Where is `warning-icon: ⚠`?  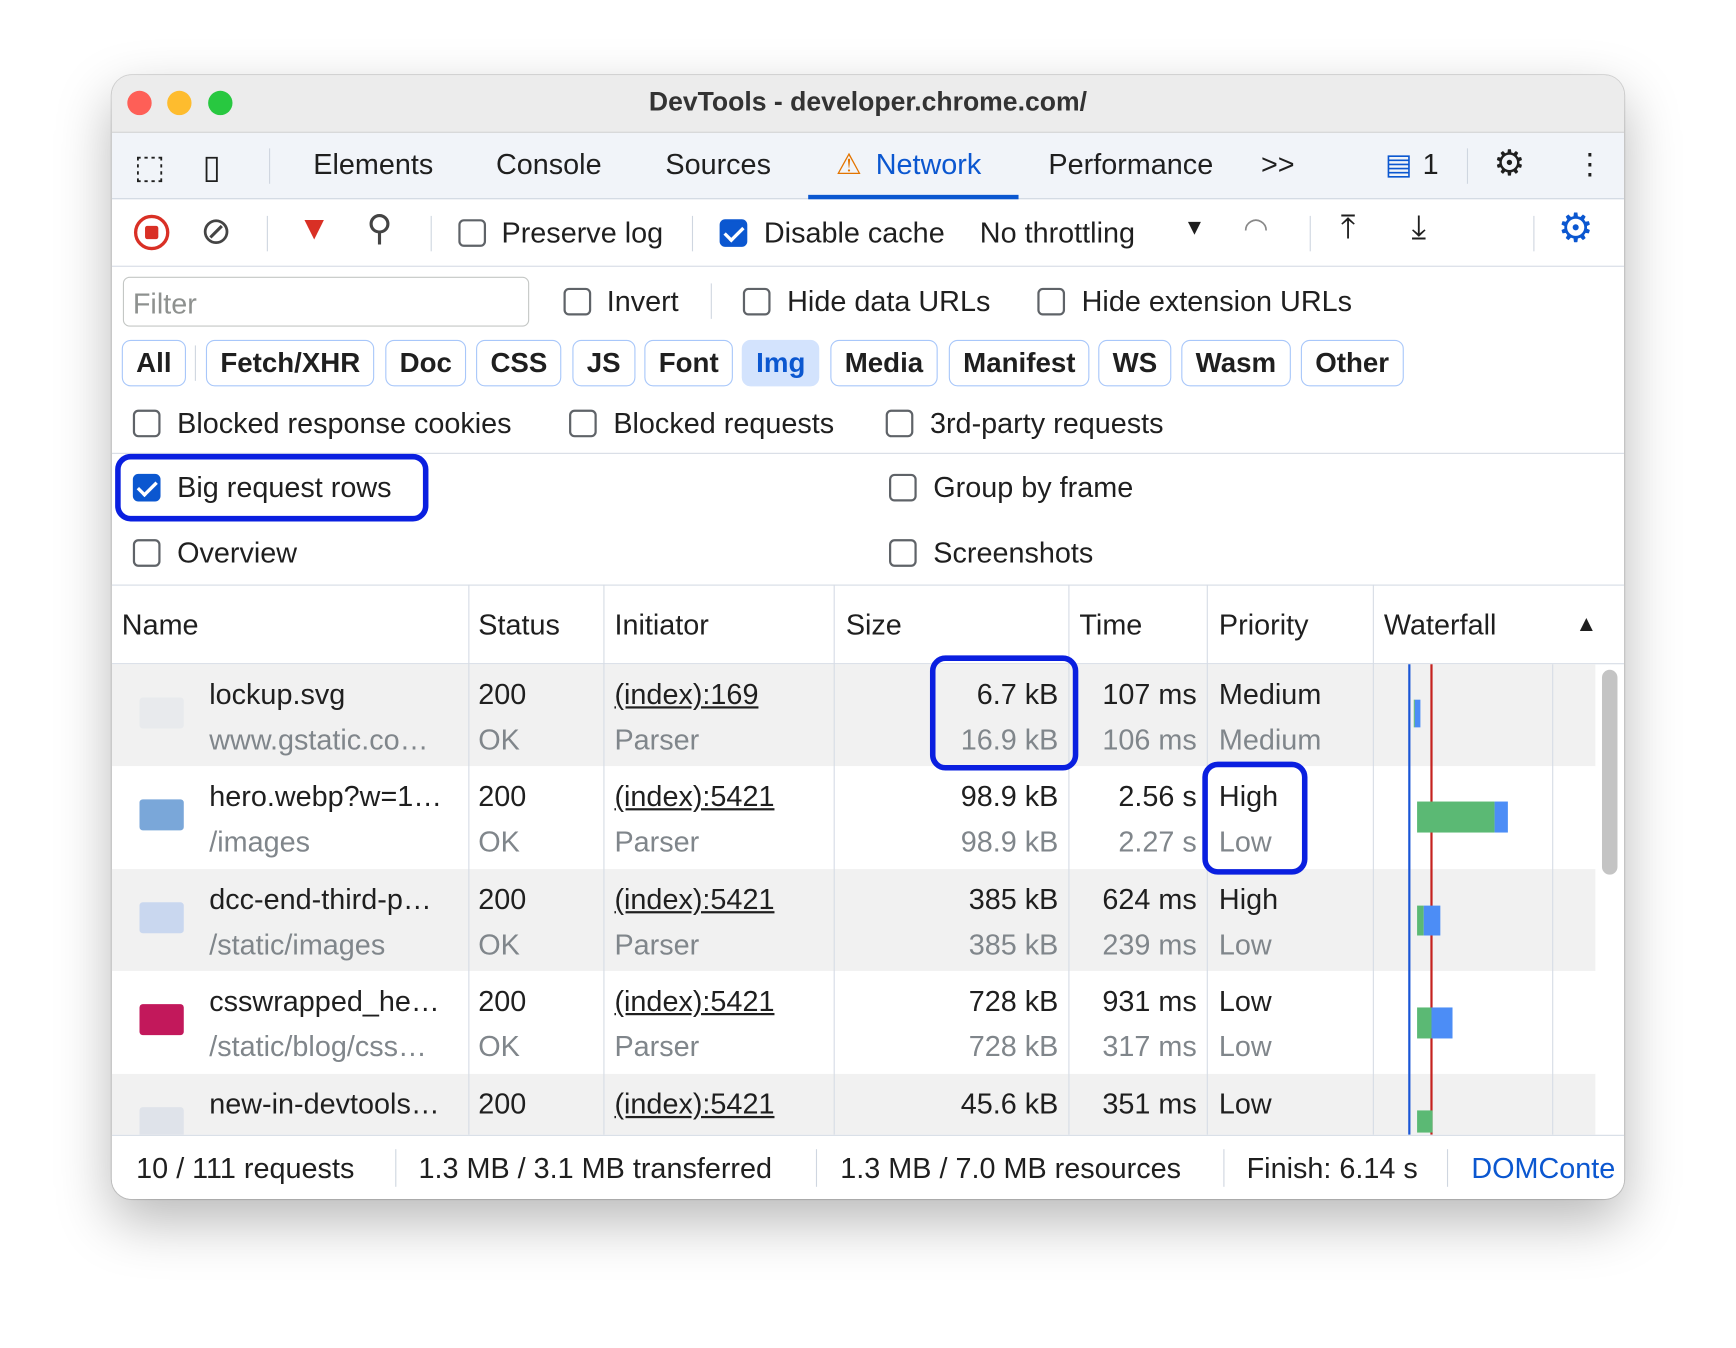 warning-icon: ⚠ is located at coordinates (848, 164).